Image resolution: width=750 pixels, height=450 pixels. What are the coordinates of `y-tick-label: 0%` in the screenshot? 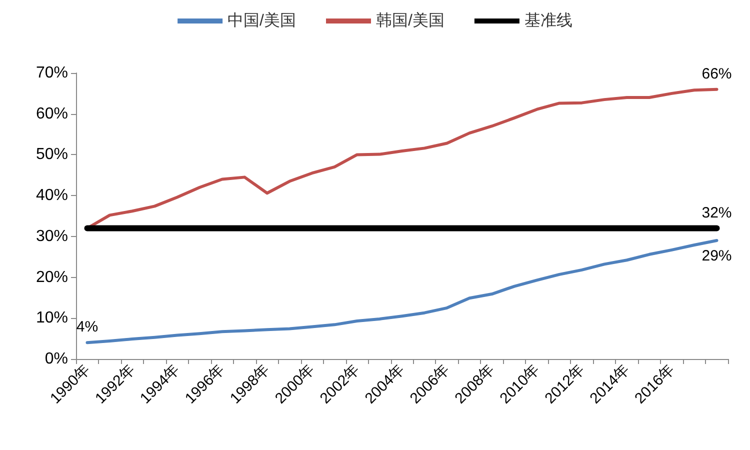 It's located at (56, 359).